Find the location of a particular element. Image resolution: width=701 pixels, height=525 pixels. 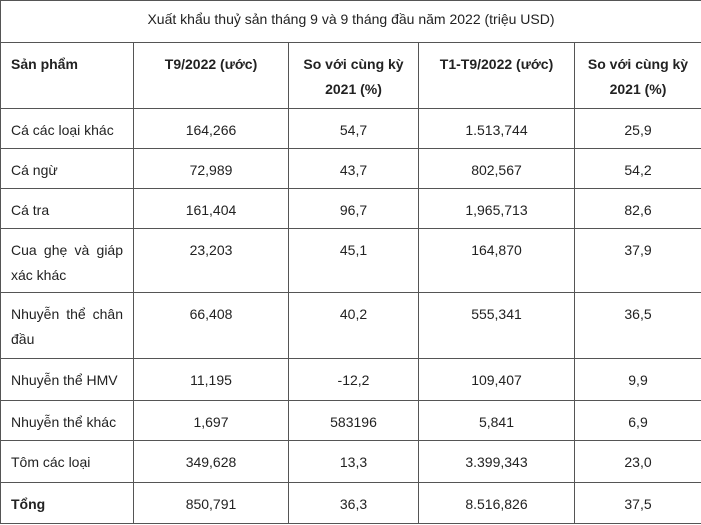

value-cell: 583196 is located at coordinates (353, 420).